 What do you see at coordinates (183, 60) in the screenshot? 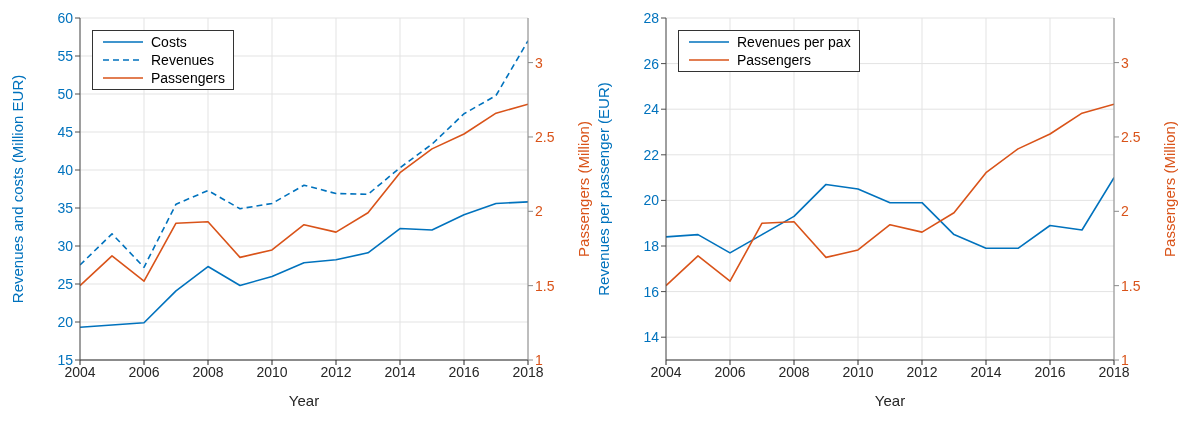
I see `legend-label: Revenues` at bounding box center [183, 60].